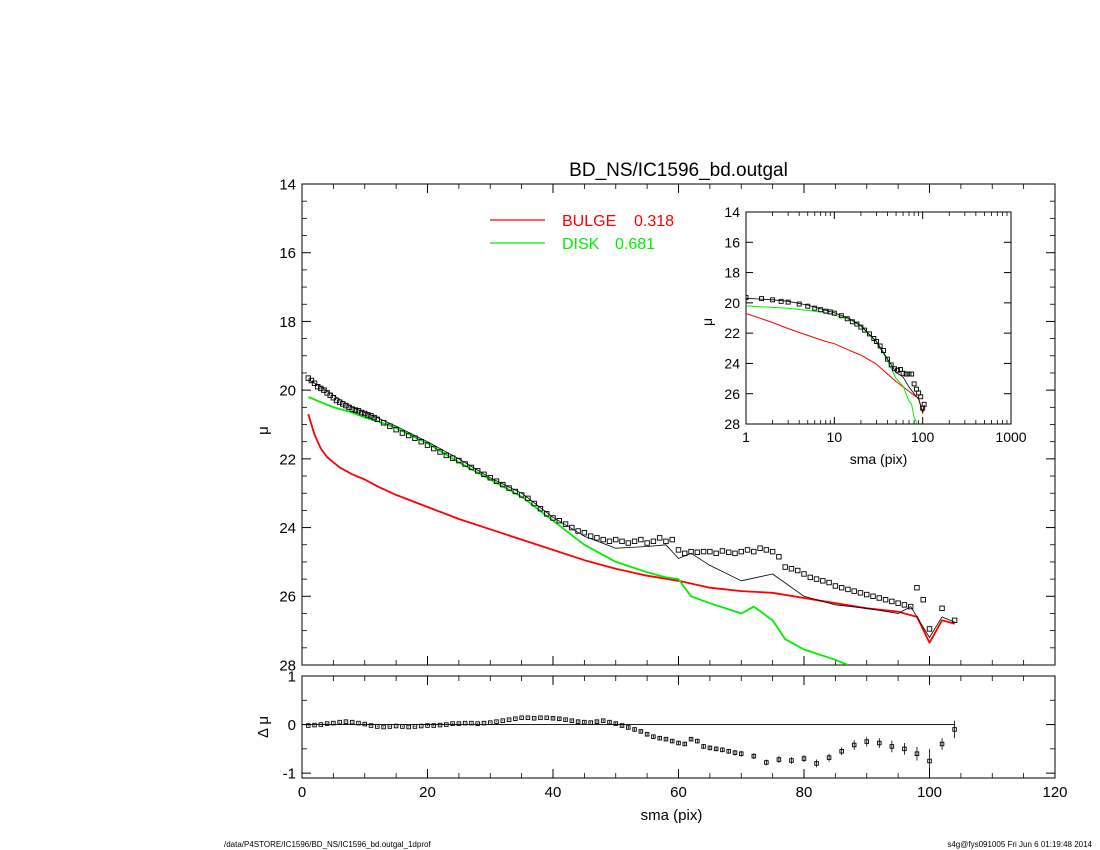  What do you see at coordinates (732, 394) in the screenshot?
I see `inset-y-tick-label: 26` at bounding box center [732, 394].